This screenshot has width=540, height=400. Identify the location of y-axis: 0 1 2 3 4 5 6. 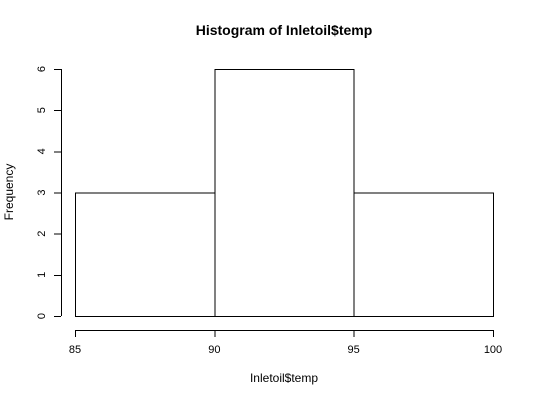
(49, 192).